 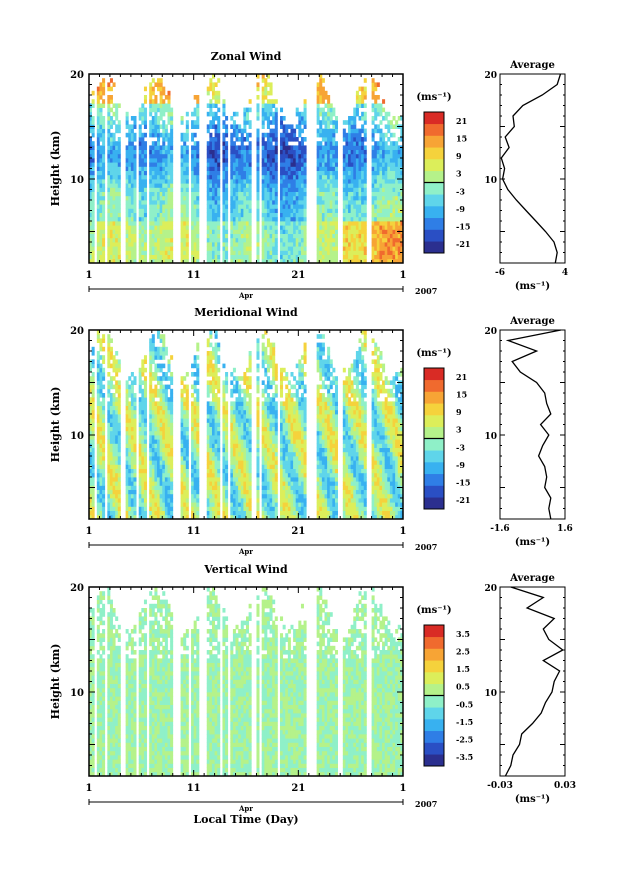 What do you see at coordinates (460, 191) in the screenshot?
I see `colorbar-tick-label: -3` at bounding box center [460, 191].